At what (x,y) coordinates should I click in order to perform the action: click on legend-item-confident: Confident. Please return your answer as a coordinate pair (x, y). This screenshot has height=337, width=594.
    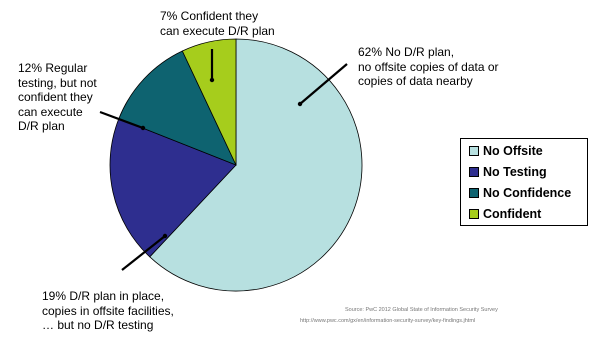
    Looking at the image, I should click on (505, 214).